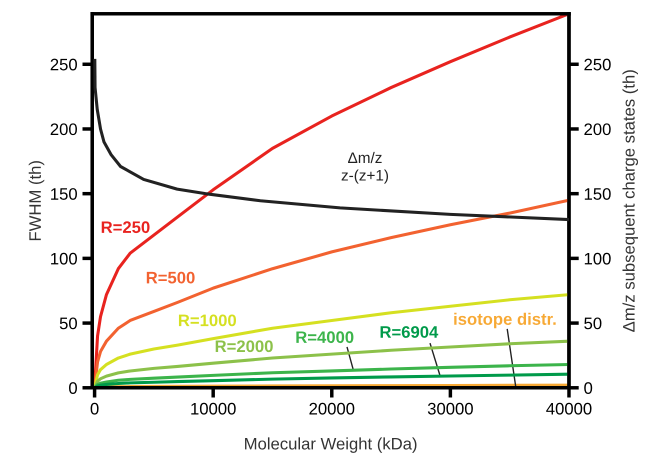  I want to click on y2-tick-label: 250, so click(597, 64).